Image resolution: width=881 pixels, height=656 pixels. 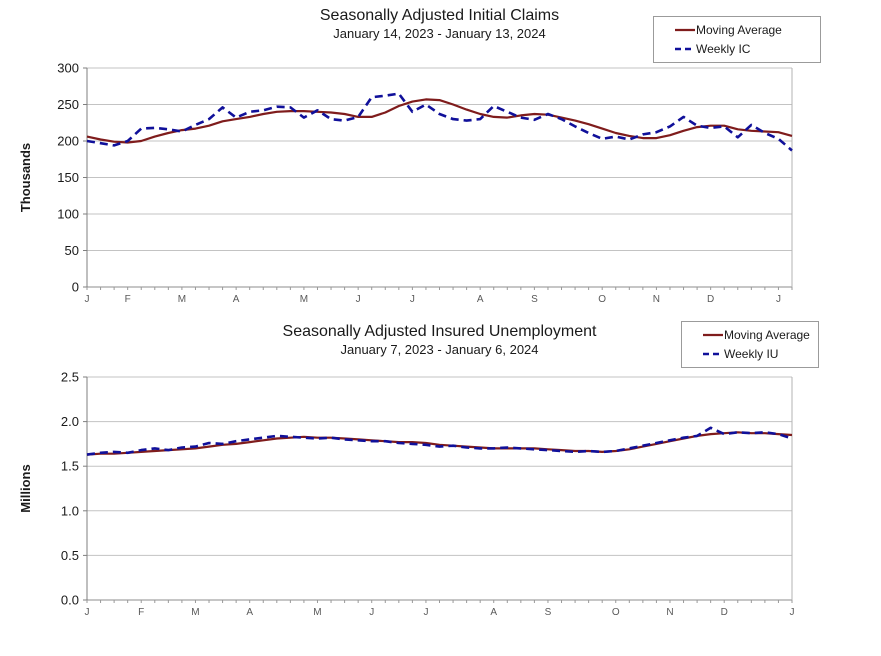 I want to click on svg-text: 100, so click(x=68, y=214).